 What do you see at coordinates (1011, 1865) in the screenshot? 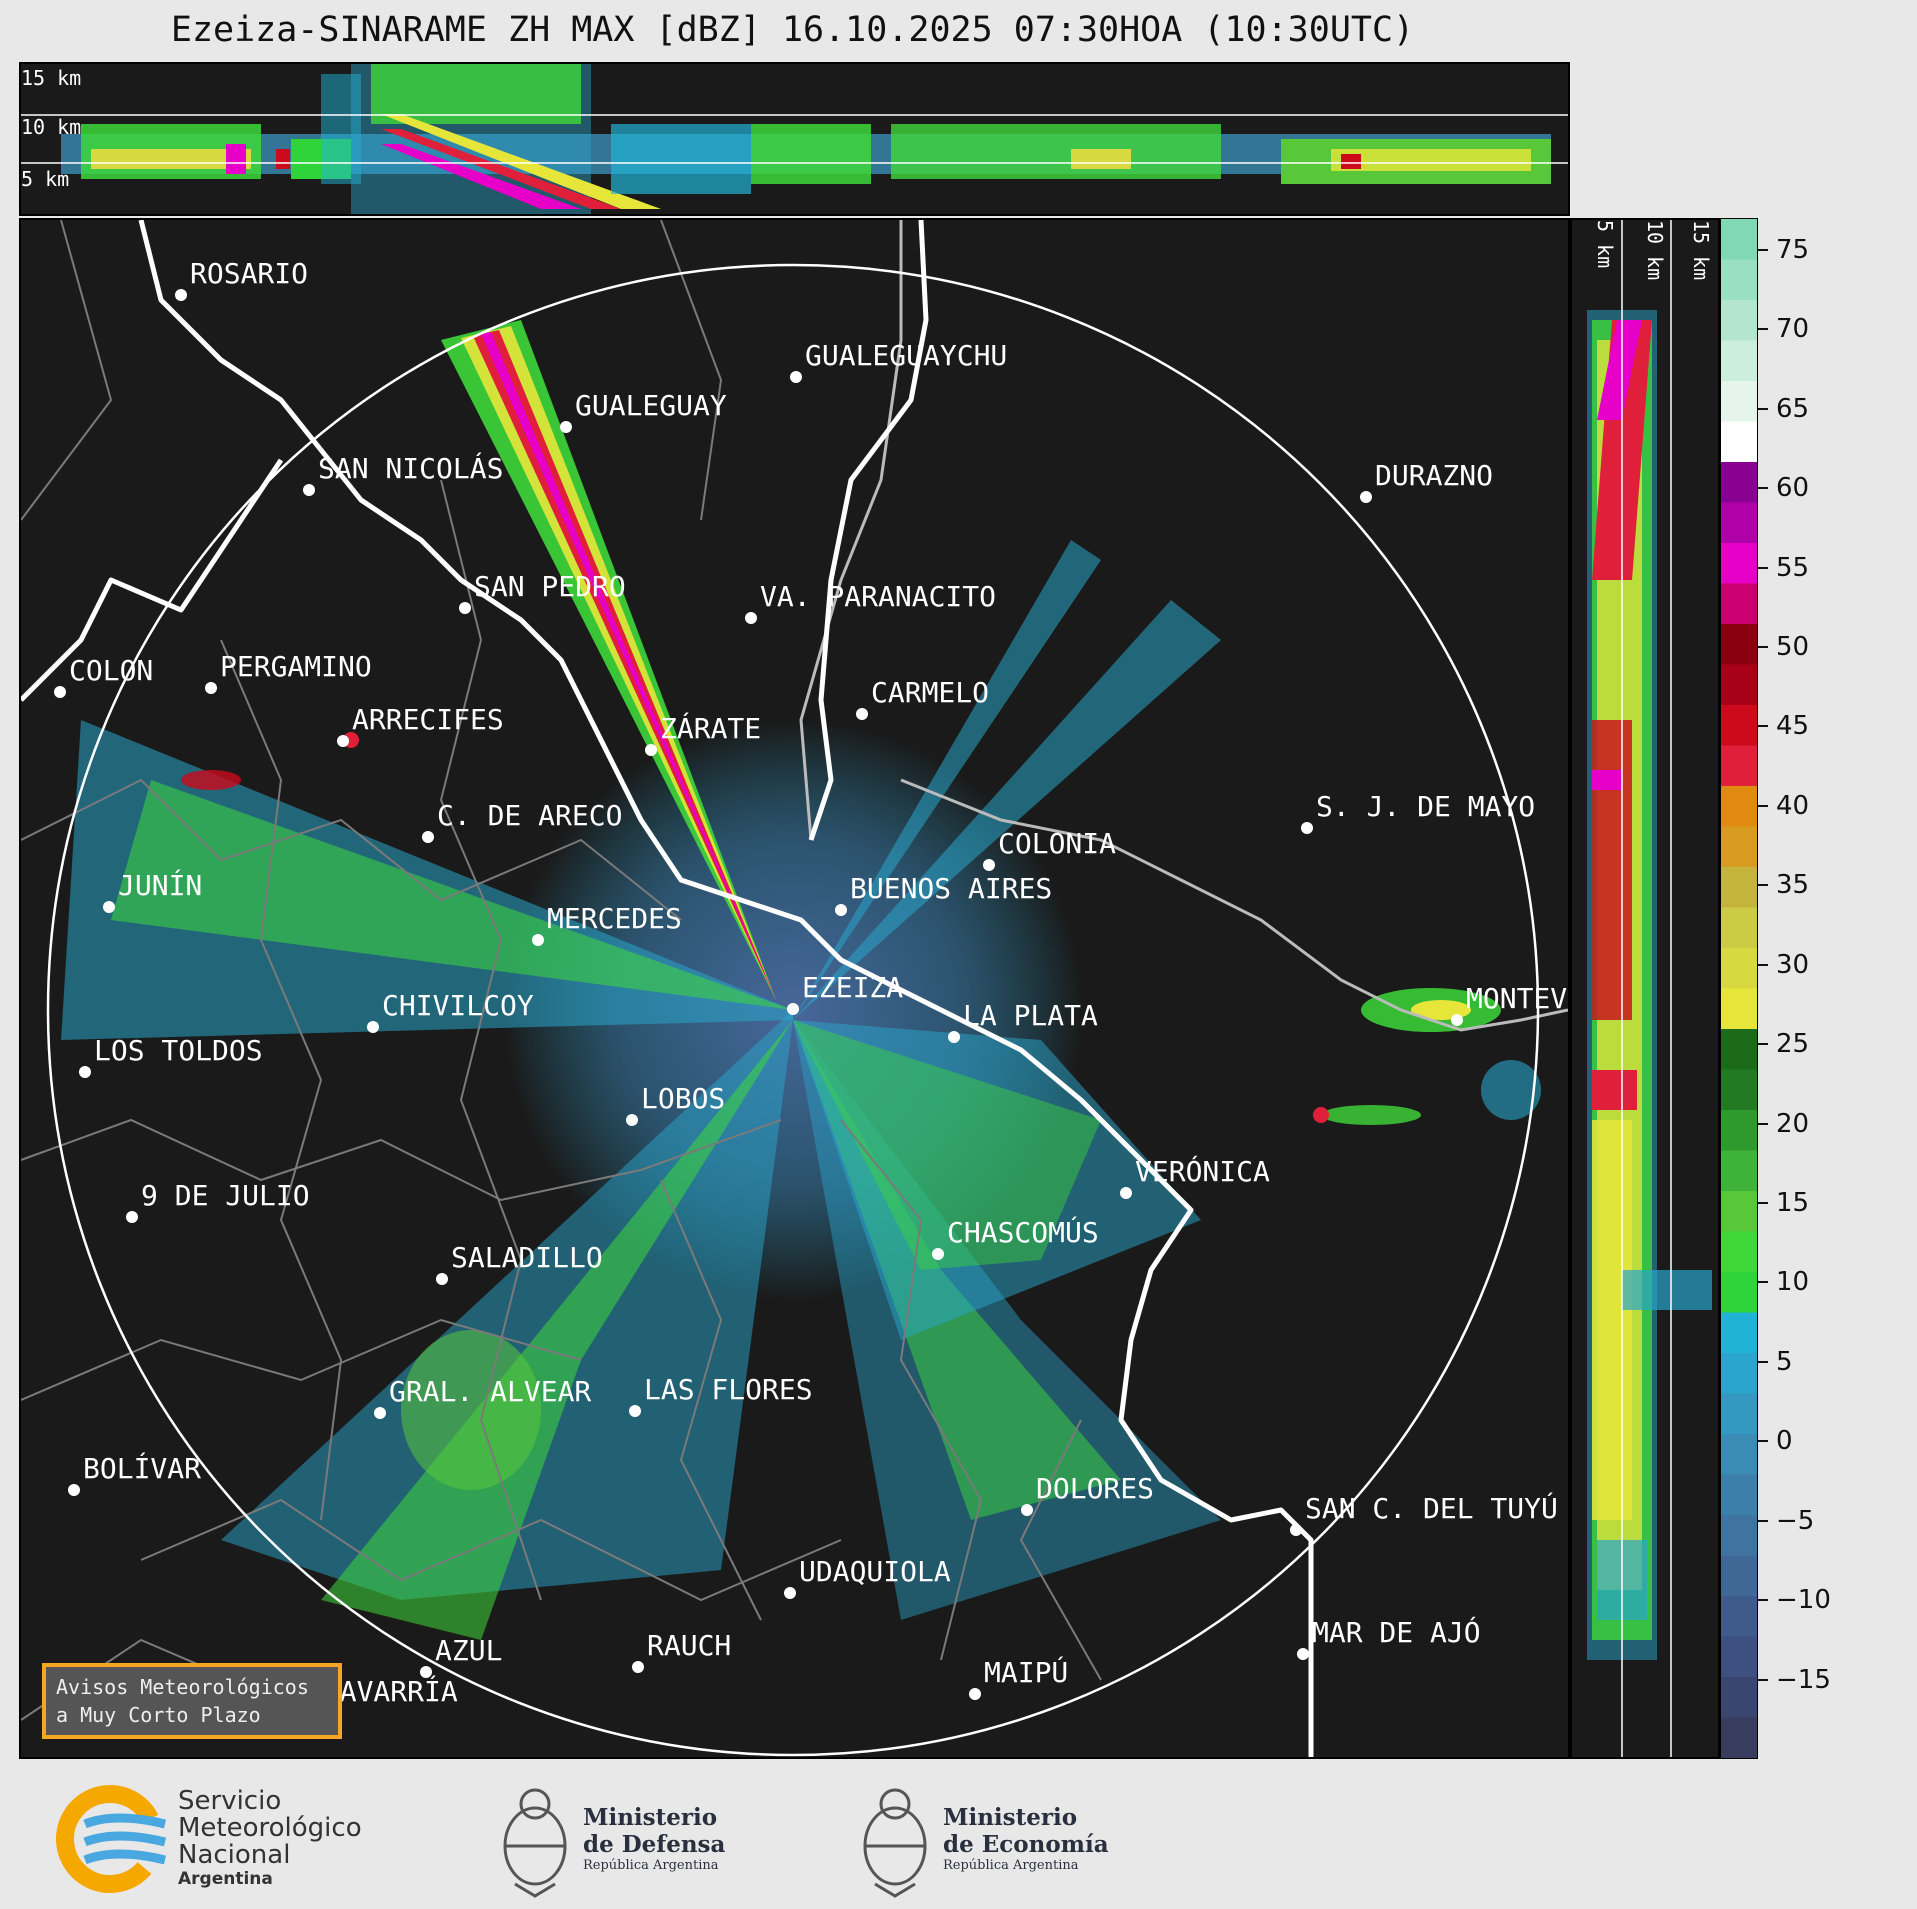
I see `economia-line3: República Argentina` at bounding box center [1011, 1865].